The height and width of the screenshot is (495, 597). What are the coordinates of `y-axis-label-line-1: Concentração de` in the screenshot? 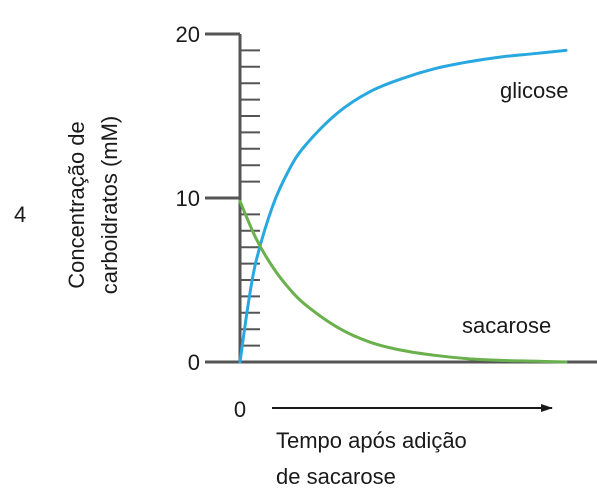 It's located at (76, 205).